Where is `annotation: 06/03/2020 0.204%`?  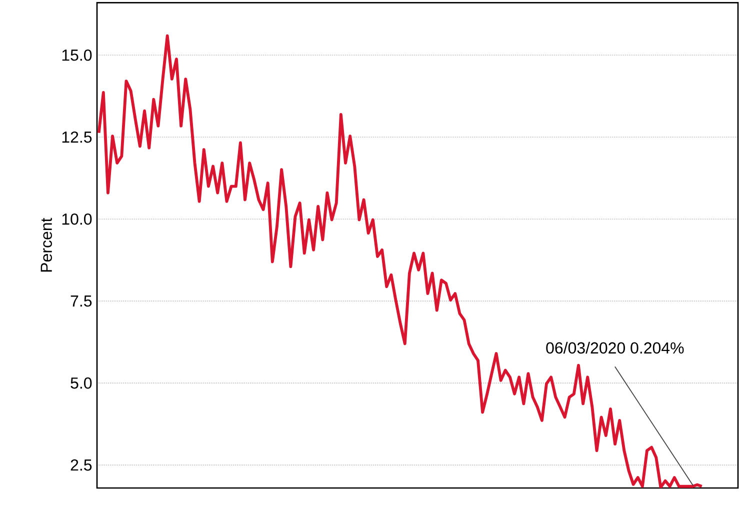 annotation: 06/03/2020 0.204% is located at coordinates (615, 348).